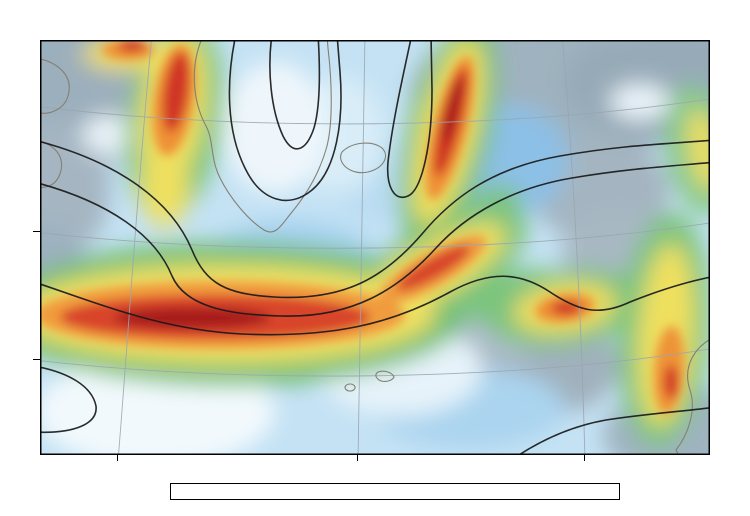 The width and height of the screenshot is (750, 516). I want to click on lat-tick-40n, so click(36, 232).